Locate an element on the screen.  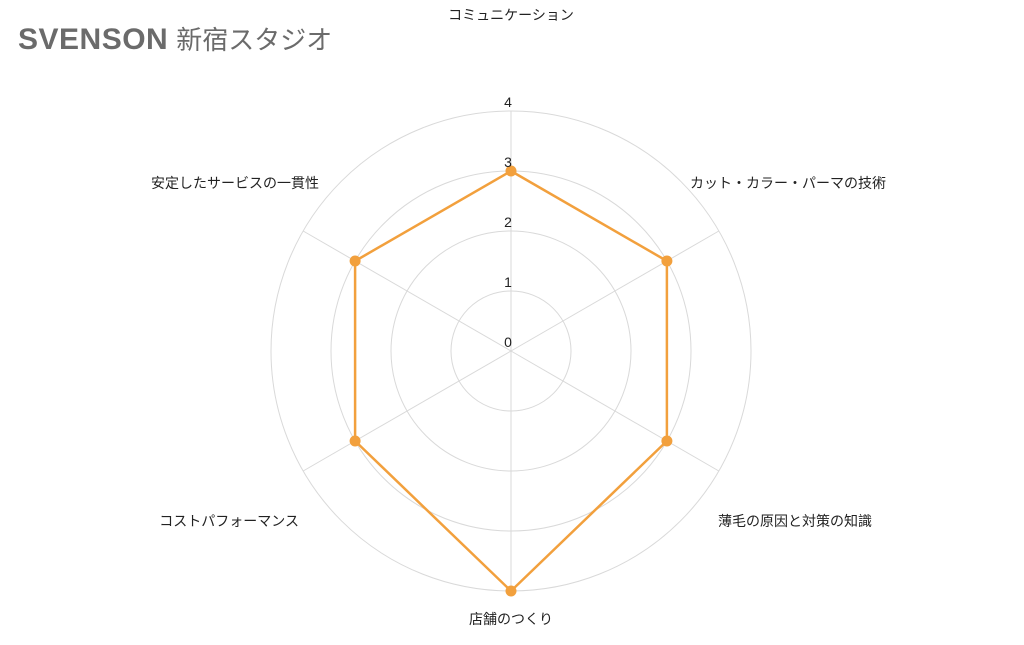
tick-label-1: 1 is located at coordinates (508, 282).